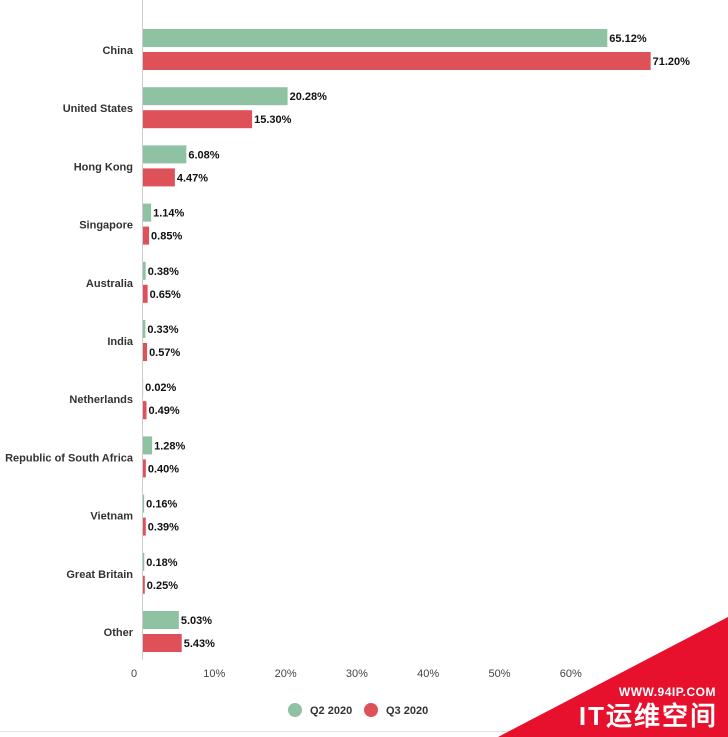 The height and width of the screenshot is (737, 728). Describe the element at coordinates (144, 329) in the screenshot. I see `bar-q2-2020-india` at that location.